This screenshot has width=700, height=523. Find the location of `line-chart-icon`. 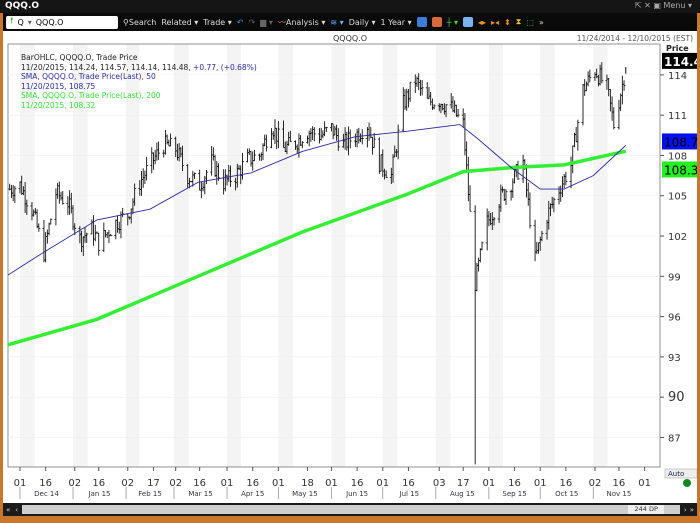

line-chart-icon is located at coordinates (421, 22).